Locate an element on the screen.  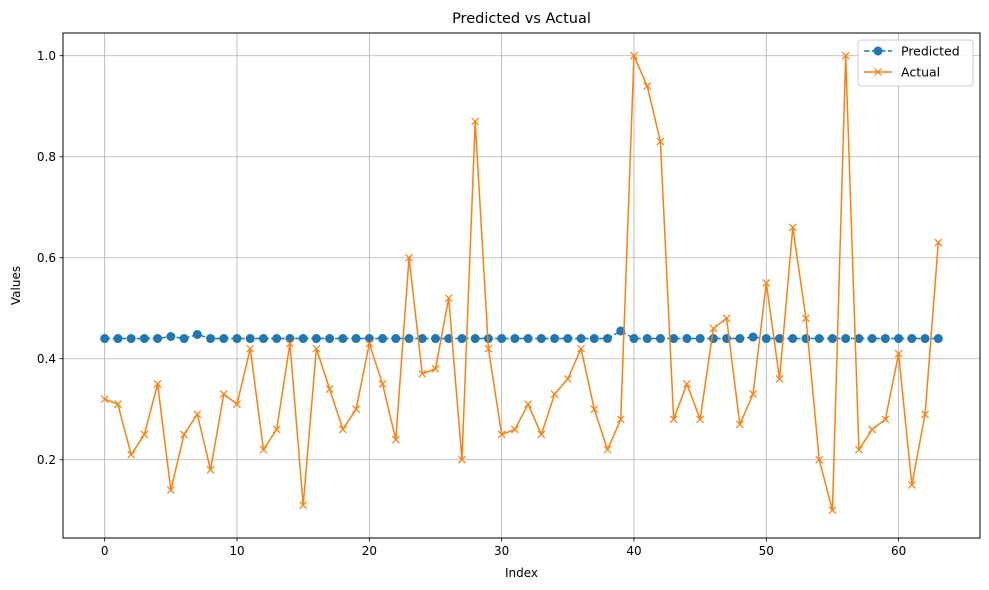
legend: Predicted Actual is located at coordinates (915, 63).